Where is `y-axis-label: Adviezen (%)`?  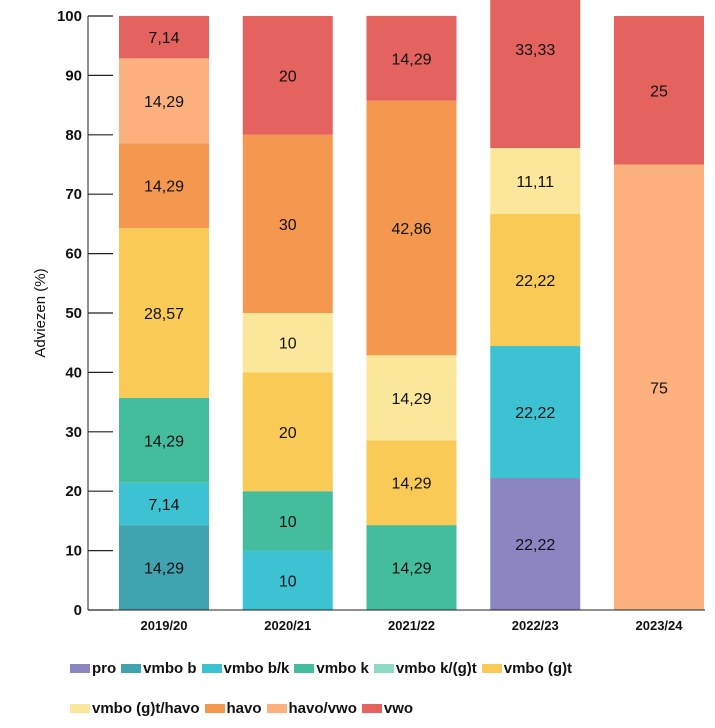 y-axis-label: Adviezen (%) is located at coordinates (40, 312).